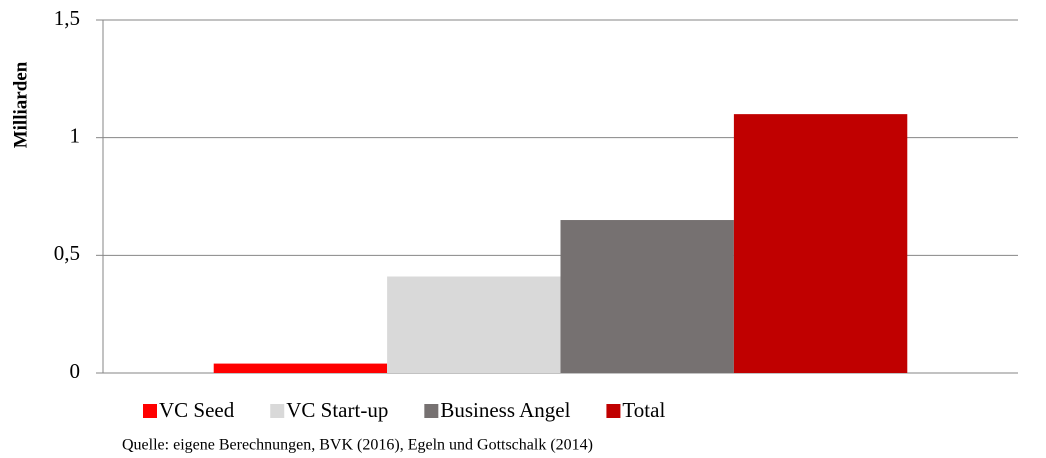 The width and height of the screenshot is (1046, 458). I want to click on y-tick-label: 0, so click(75, 371).